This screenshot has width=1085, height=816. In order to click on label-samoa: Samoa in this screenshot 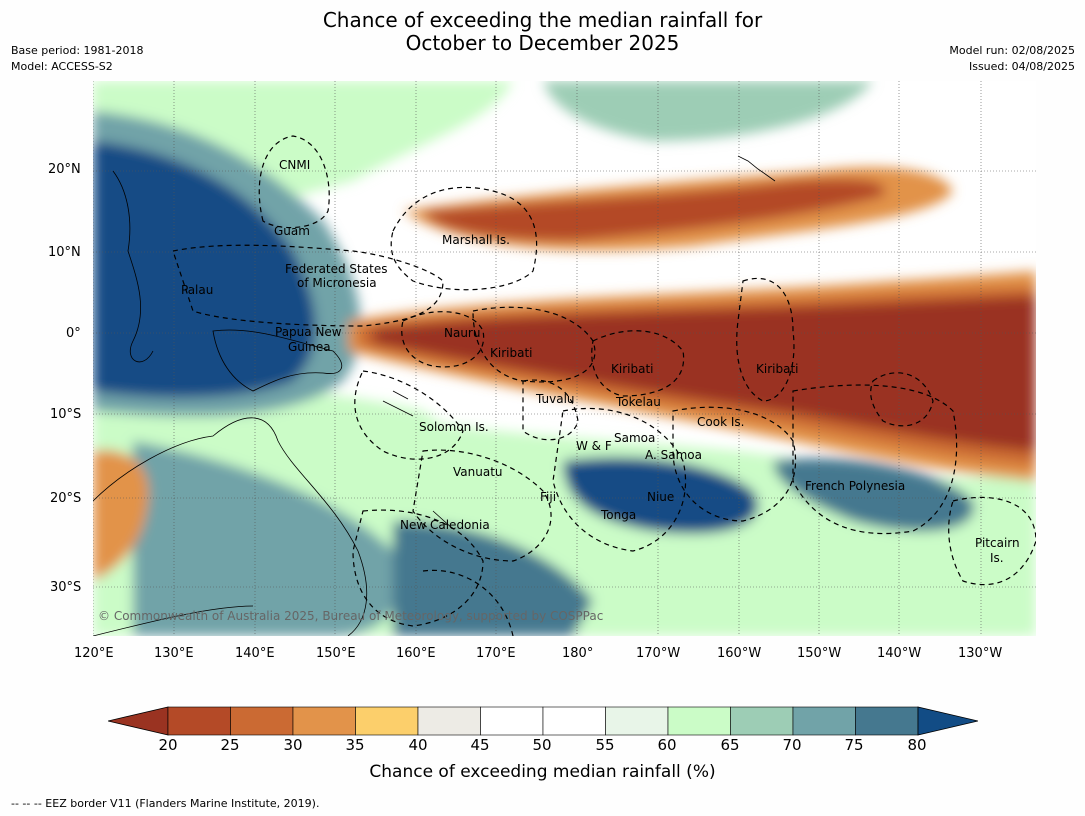, I will do `click(635, 438)`.